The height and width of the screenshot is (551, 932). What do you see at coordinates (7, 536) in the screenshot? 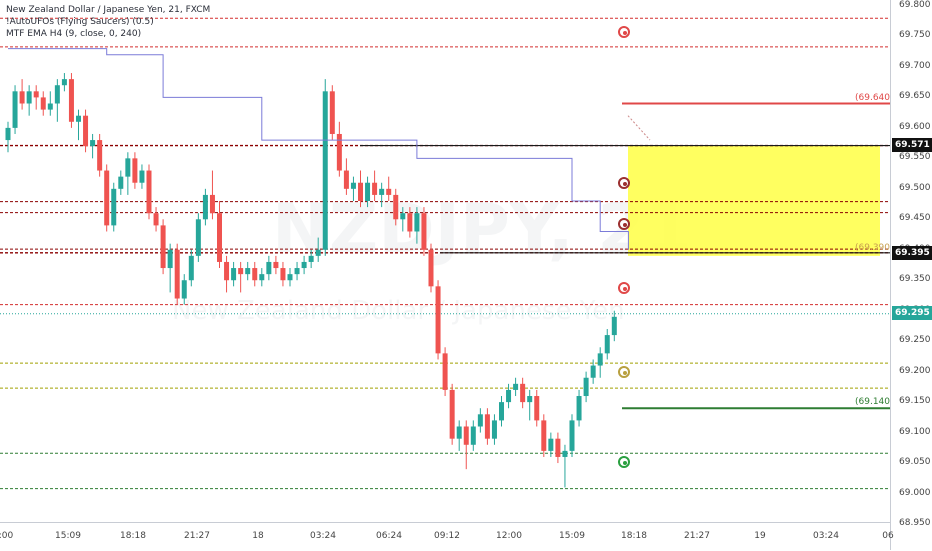
I see `time-tick-label: :00` at bounding box center [7, 536].